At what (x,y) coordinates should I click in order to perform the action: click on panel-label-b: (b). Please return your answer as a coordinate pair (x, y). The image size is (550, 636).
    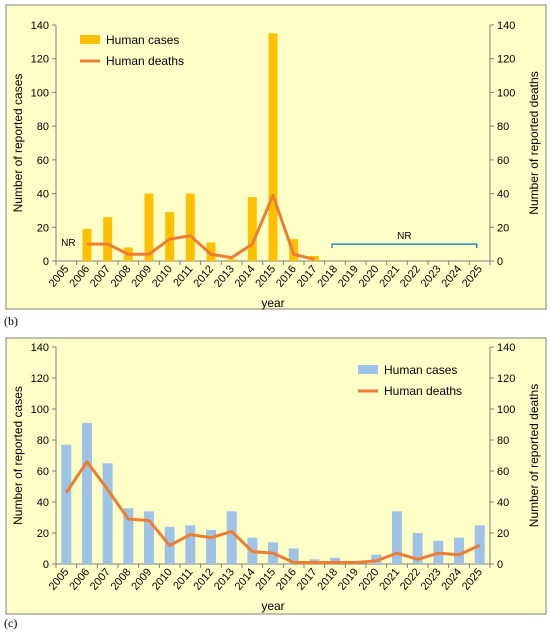
    Looking at the image, I should click on (11, 321).